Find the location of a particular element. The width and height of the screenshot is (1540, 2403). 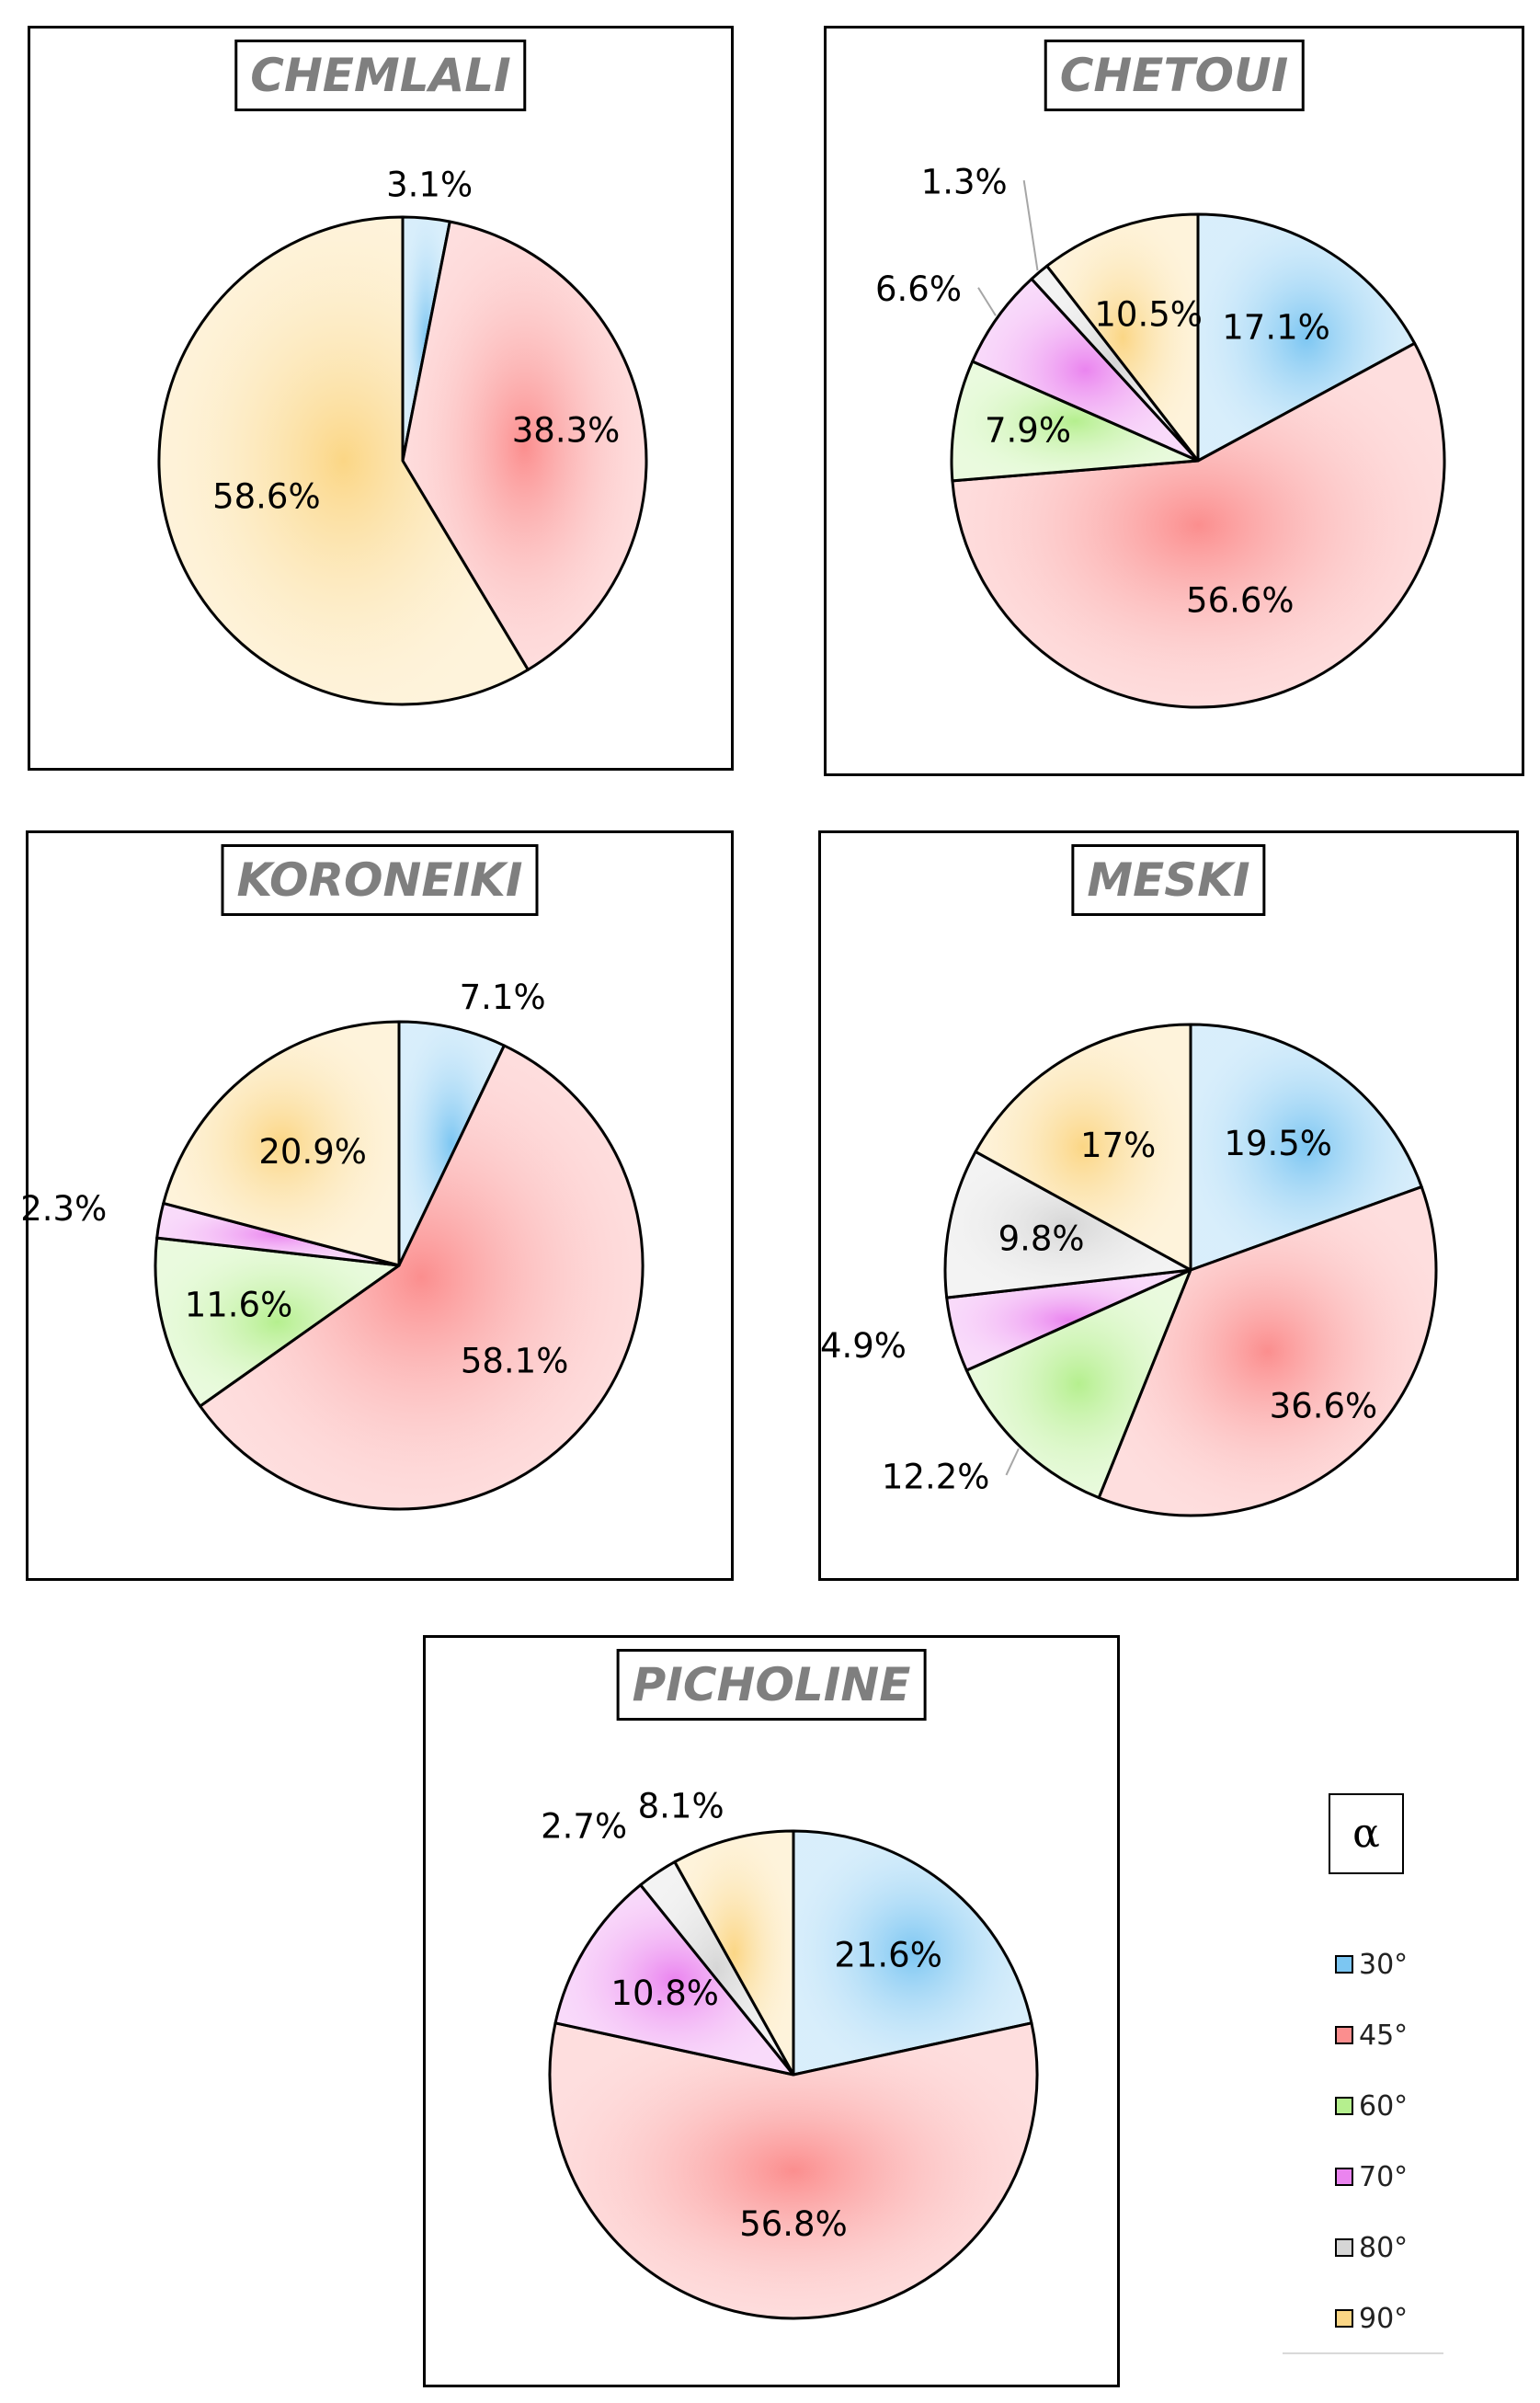

chart-title-koroneiki: KORONEIKI is located at coordinates (380, 880).